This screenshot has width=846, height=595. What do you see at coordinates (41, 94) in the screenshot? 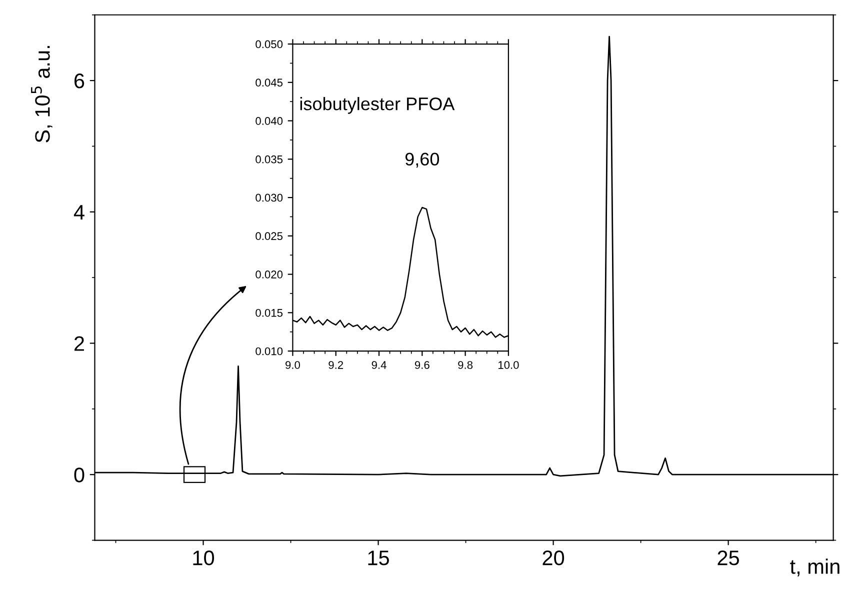
I see `y-axis-title: S, 10$^{5}$ a.u.` at bounding box center [41, 94].